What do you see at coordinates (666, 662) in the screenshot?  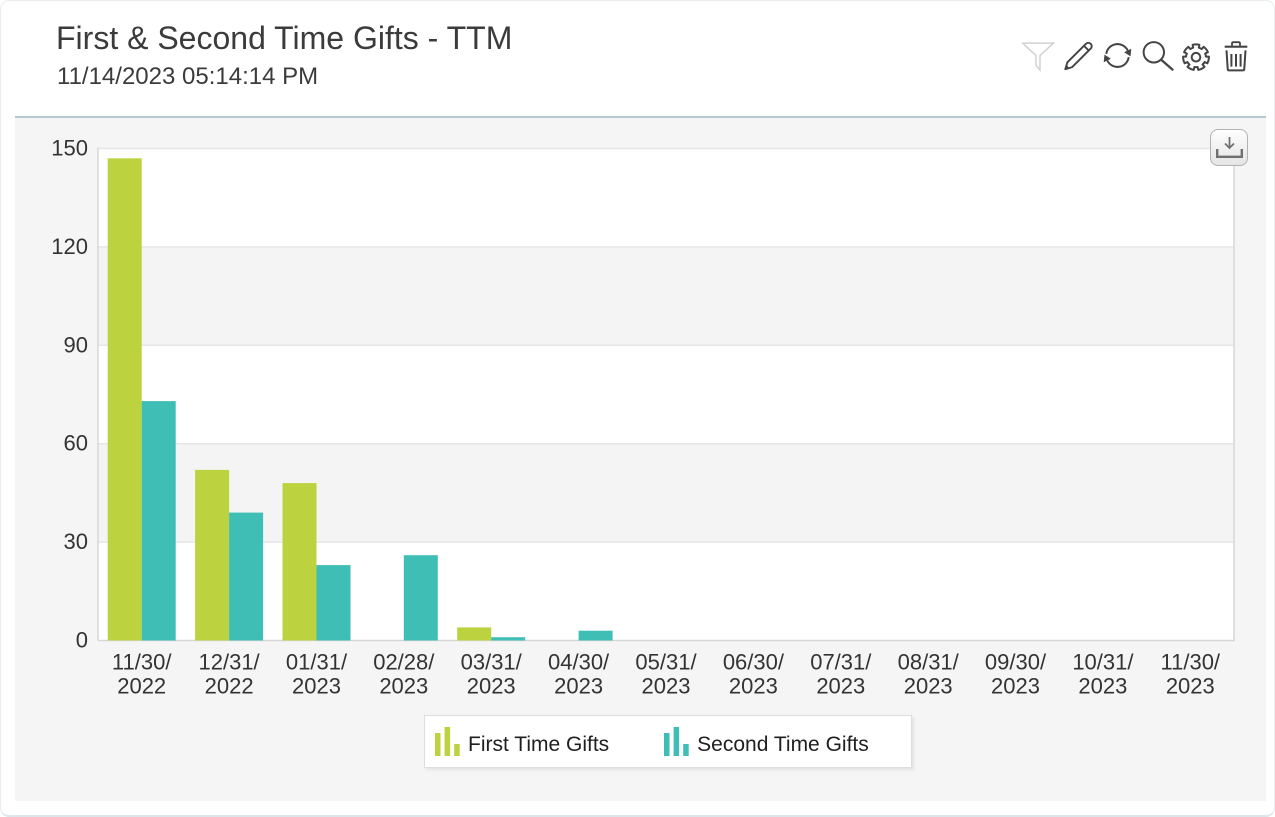 I see `svg-text: 05/31/` at bounding box center [666, 662].